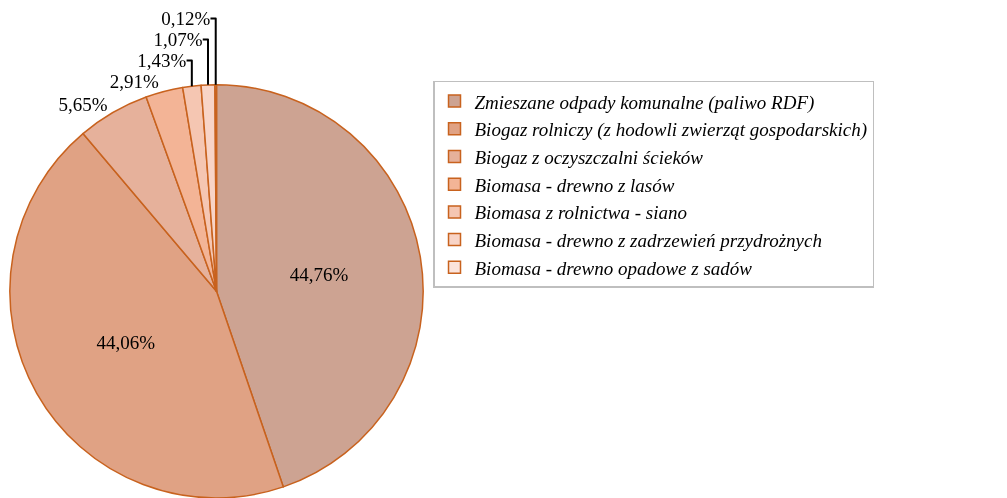 This screenshot has width=1007, height=498. I want to click on data-label: 44,06%, so click(126, 343).